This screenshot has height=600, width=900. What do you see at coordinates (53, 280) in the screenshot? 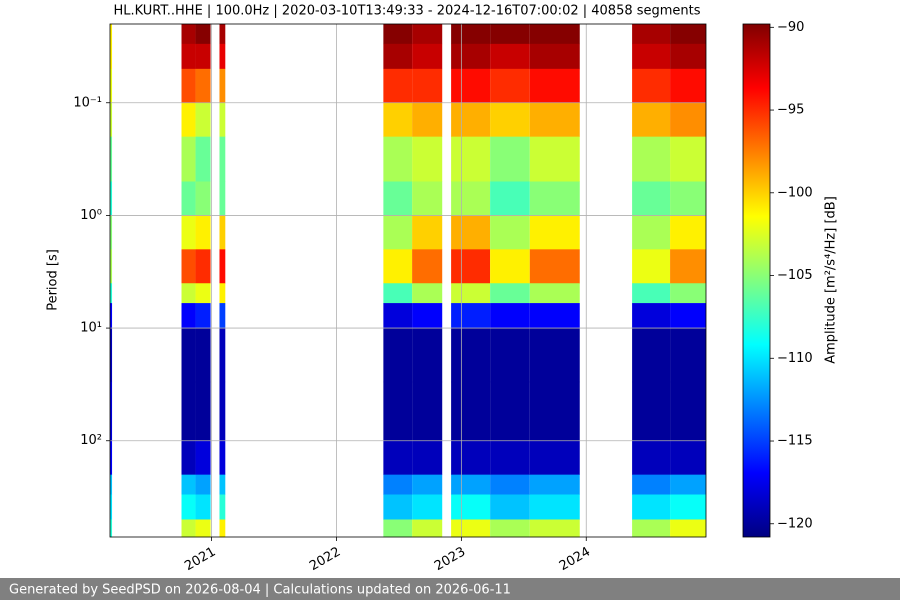
I see `y-axis-label: Period [s]` at bounding box center [53, 280].